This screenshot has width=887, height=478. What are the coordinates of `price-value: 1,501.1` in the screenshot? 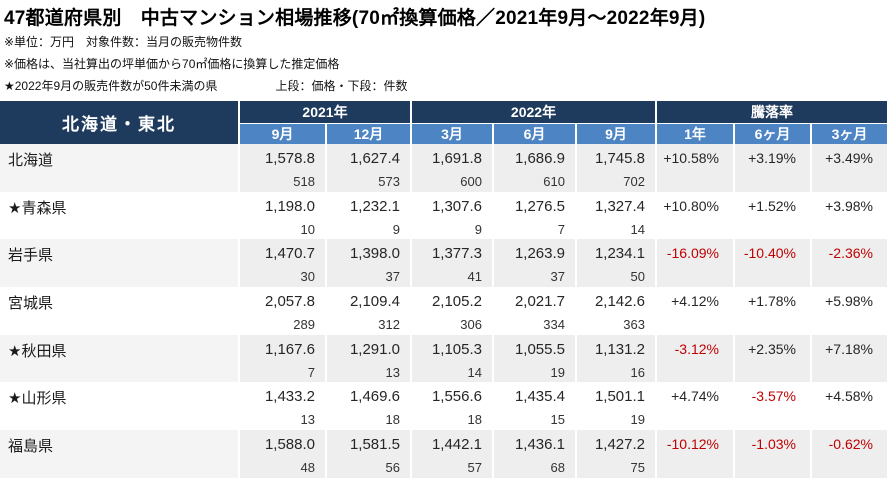 It's located at (619, 397).